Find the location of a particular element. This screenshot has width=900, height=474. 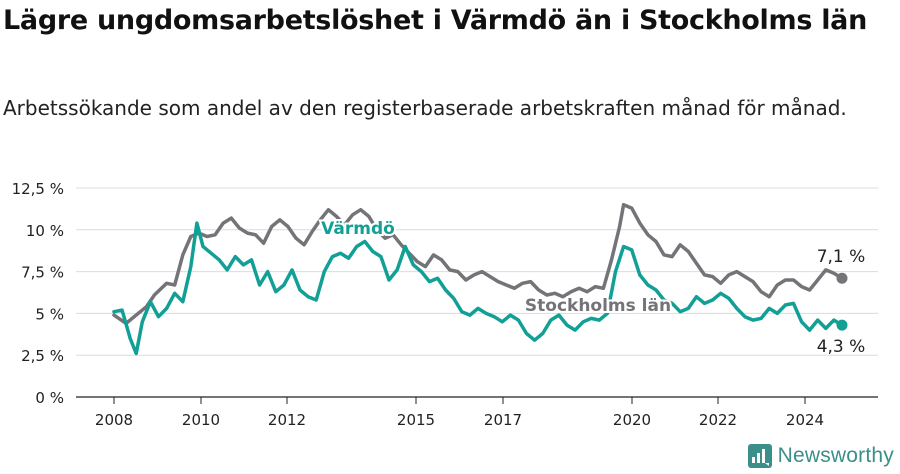

x-tick-label: 2015 is located at coordinates (416, 420).